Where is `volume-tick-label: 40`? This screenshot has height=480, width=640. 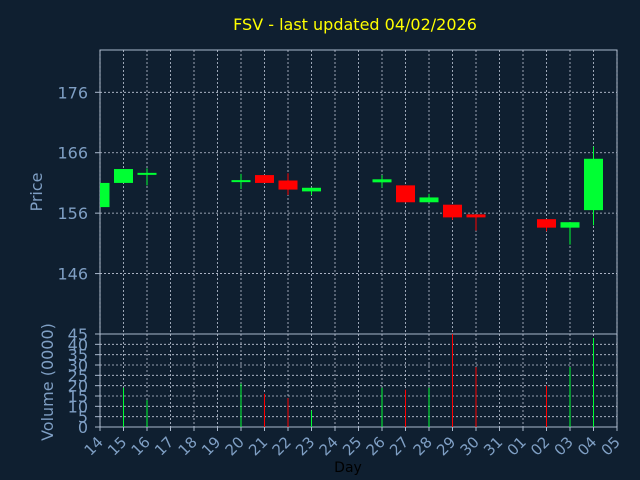 volume-tick-label: 40 is located at coordinates (78, 344).